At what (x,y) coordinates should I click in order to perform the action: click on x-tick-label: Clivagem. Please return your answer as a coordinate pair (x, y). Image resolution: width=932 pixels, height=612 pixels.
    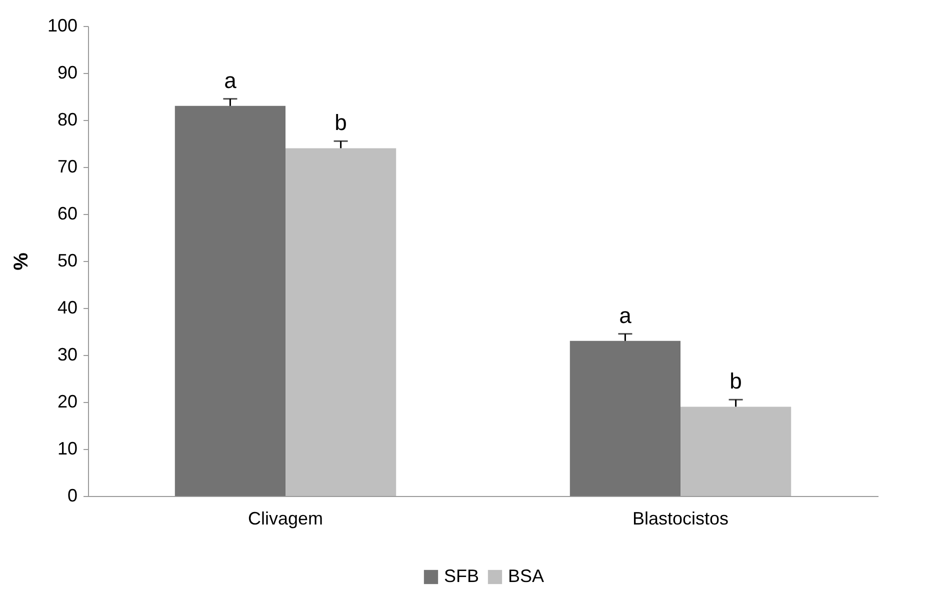
    Looking at the image, I should click on (286, 518).